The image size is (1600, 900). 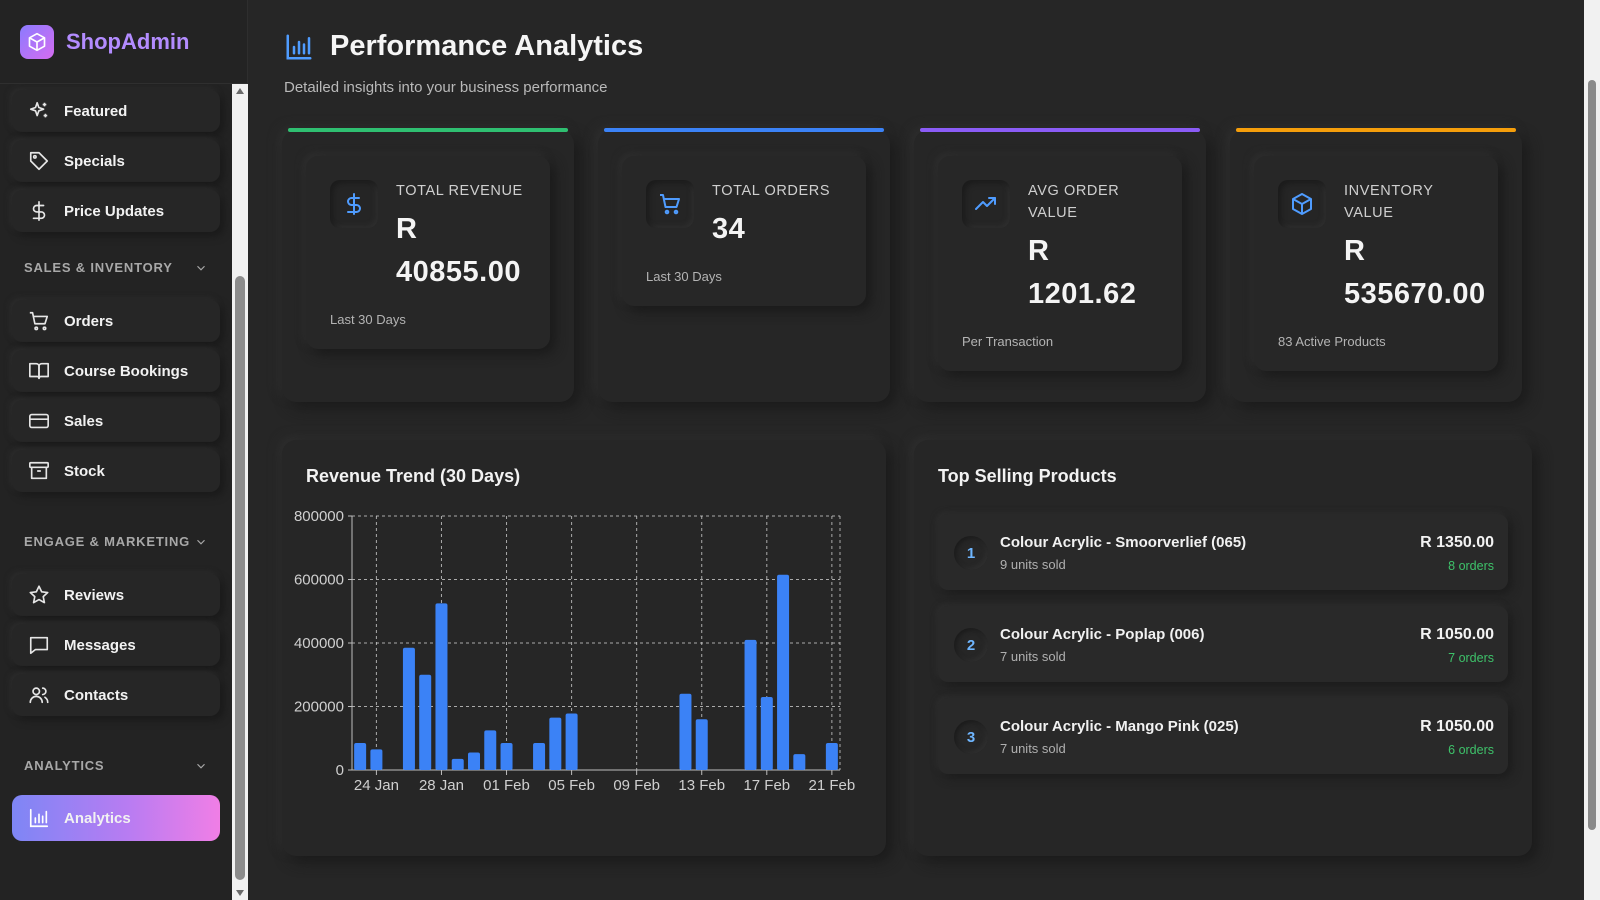 I want to click on sidebar-item-featured: Featured, so click(x=116, y=111).